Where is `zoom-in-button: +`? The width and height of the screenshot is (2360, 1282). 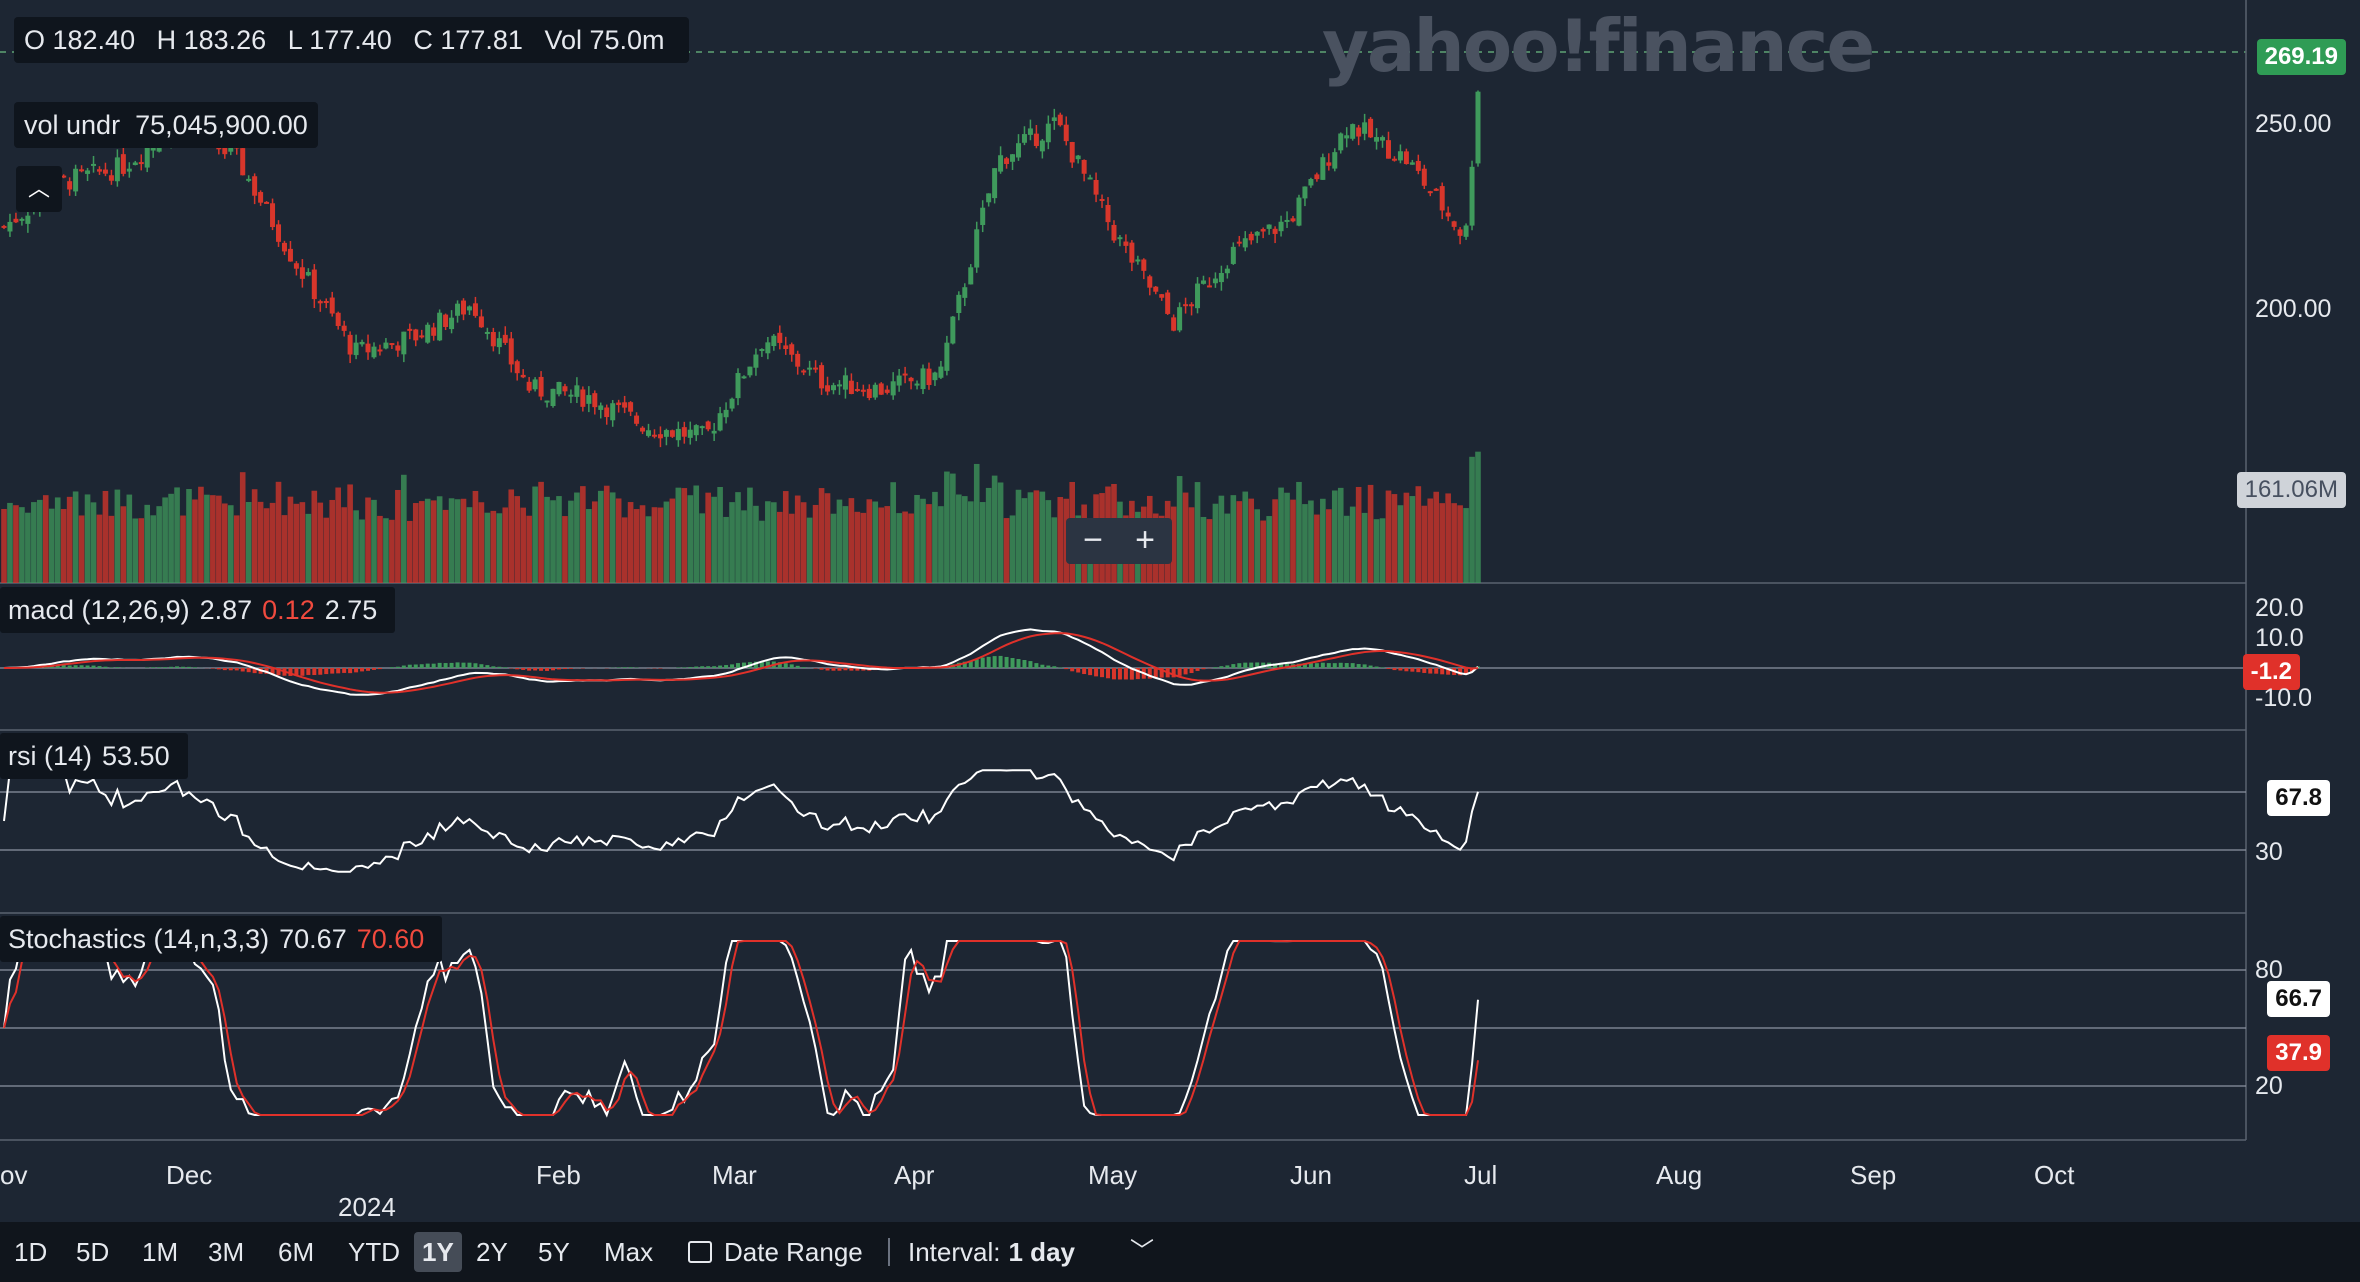 zoom-in-button: + is located at coordinates (1145, 540).